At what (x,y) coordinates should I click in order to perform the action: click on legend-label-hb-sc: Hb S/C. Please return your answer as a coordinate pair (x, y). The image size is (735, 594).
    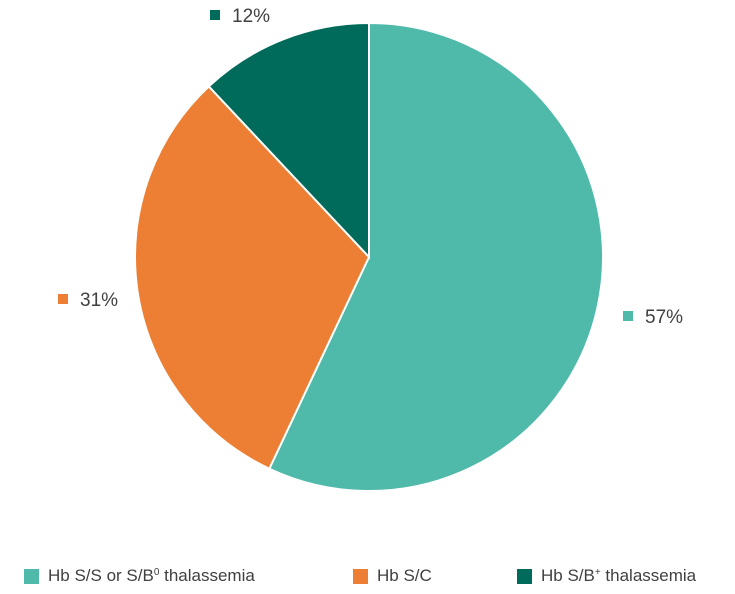
    Looking at the image, I should click on (404, 575).